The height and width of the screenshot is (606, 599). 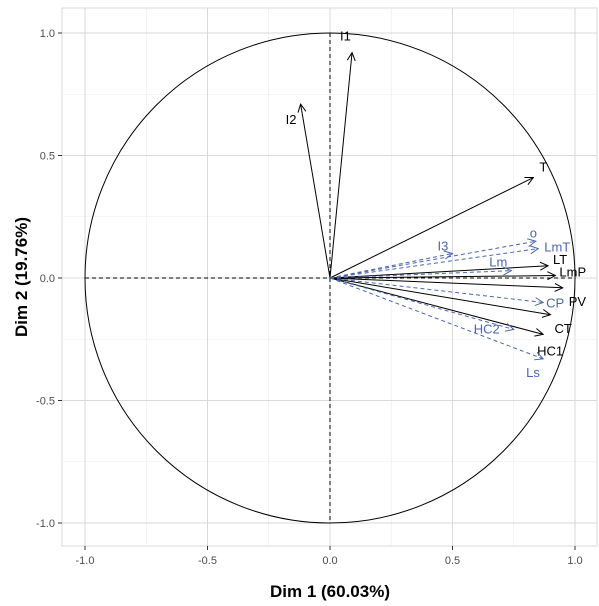 I want to click on vector-label-hc1: HC1, so click(x=550, y=350).